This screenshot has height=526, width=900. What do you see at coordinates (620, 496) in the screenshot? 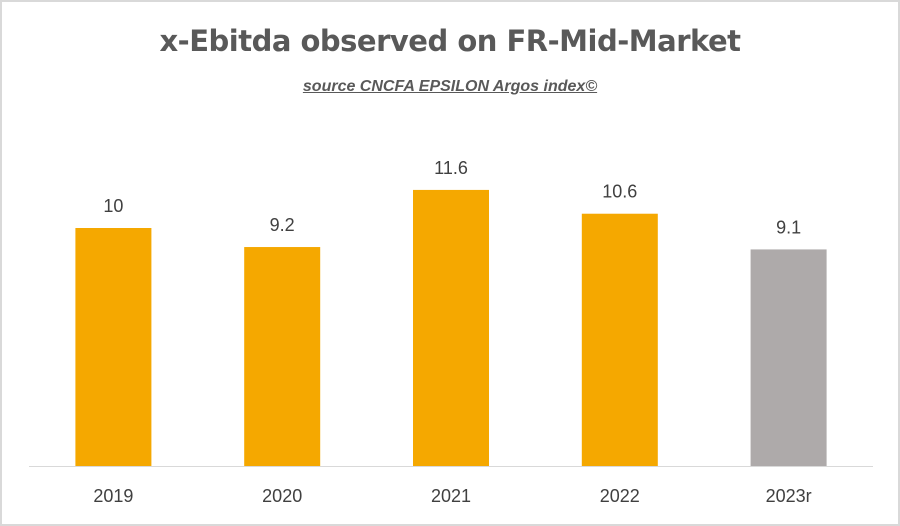
I see `x-tick-label-2022: 2022` at bounding box center [620, 496].